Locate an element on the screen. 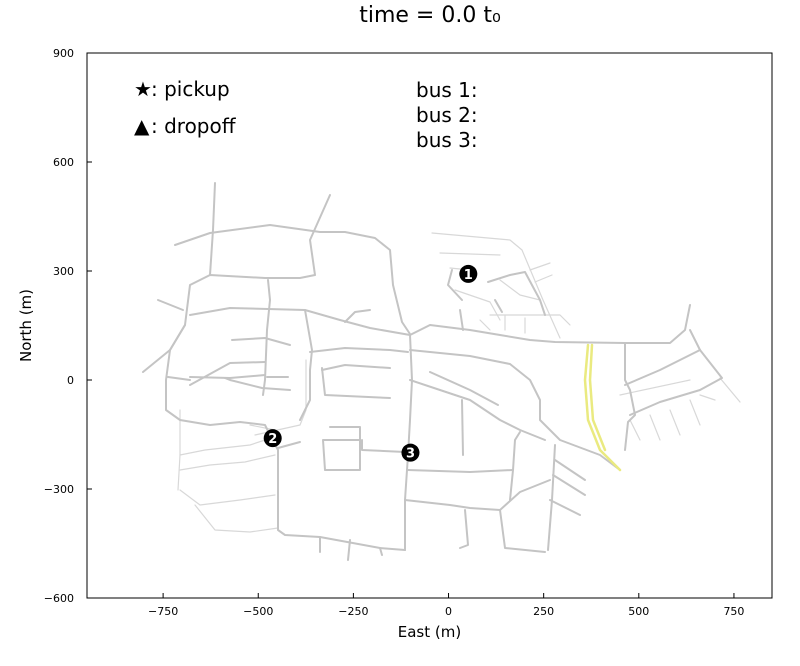 The image size is (800, 666). bus-2-status: bus 2: is located at coordinates (447, 115).